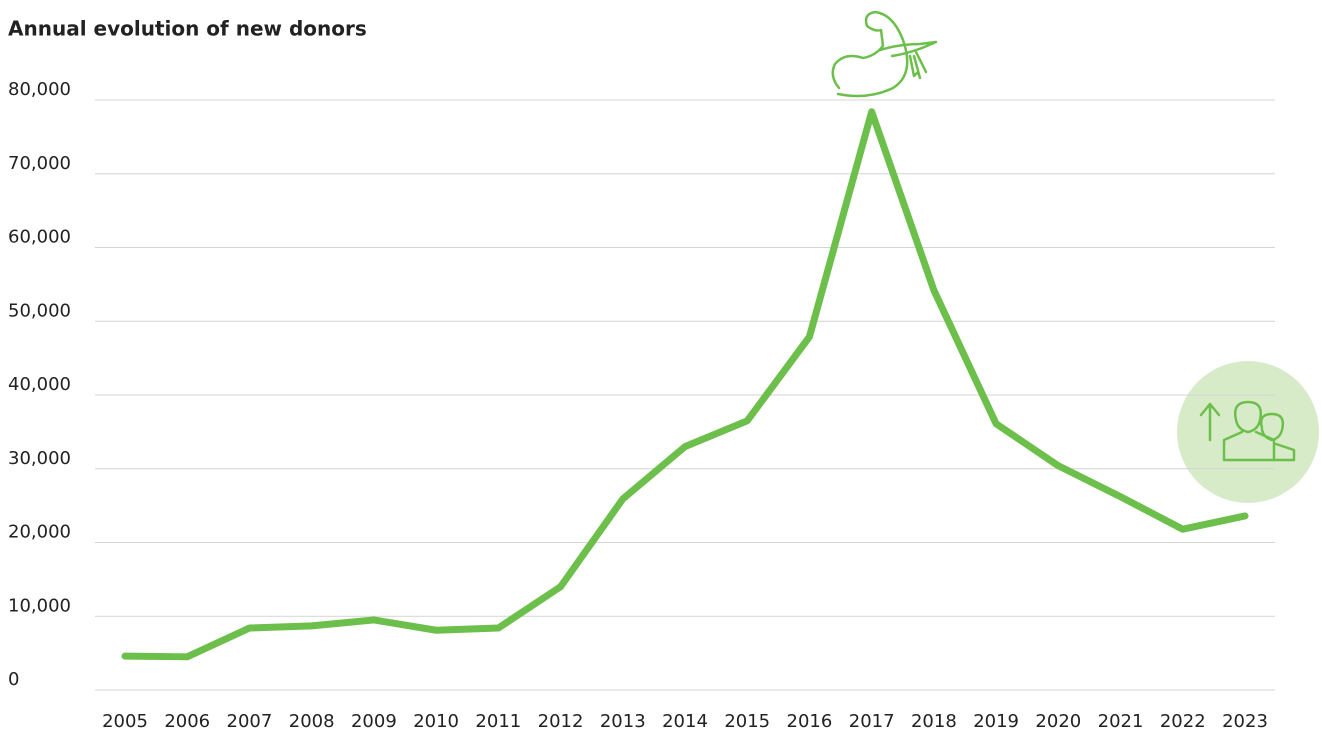 Image resolution: width=1322 pixels, height=736 pixels. I want to click on people-icon, so click(1247, 431).